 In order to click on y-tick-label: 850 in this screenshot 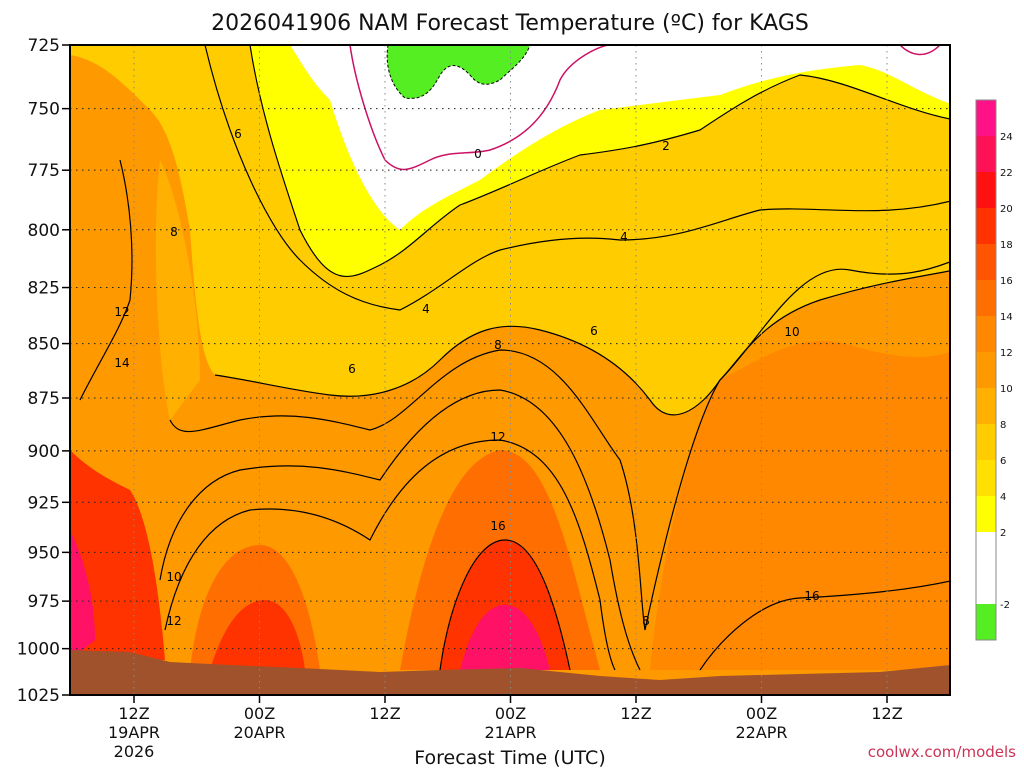, I will do `click(44, 345)`.